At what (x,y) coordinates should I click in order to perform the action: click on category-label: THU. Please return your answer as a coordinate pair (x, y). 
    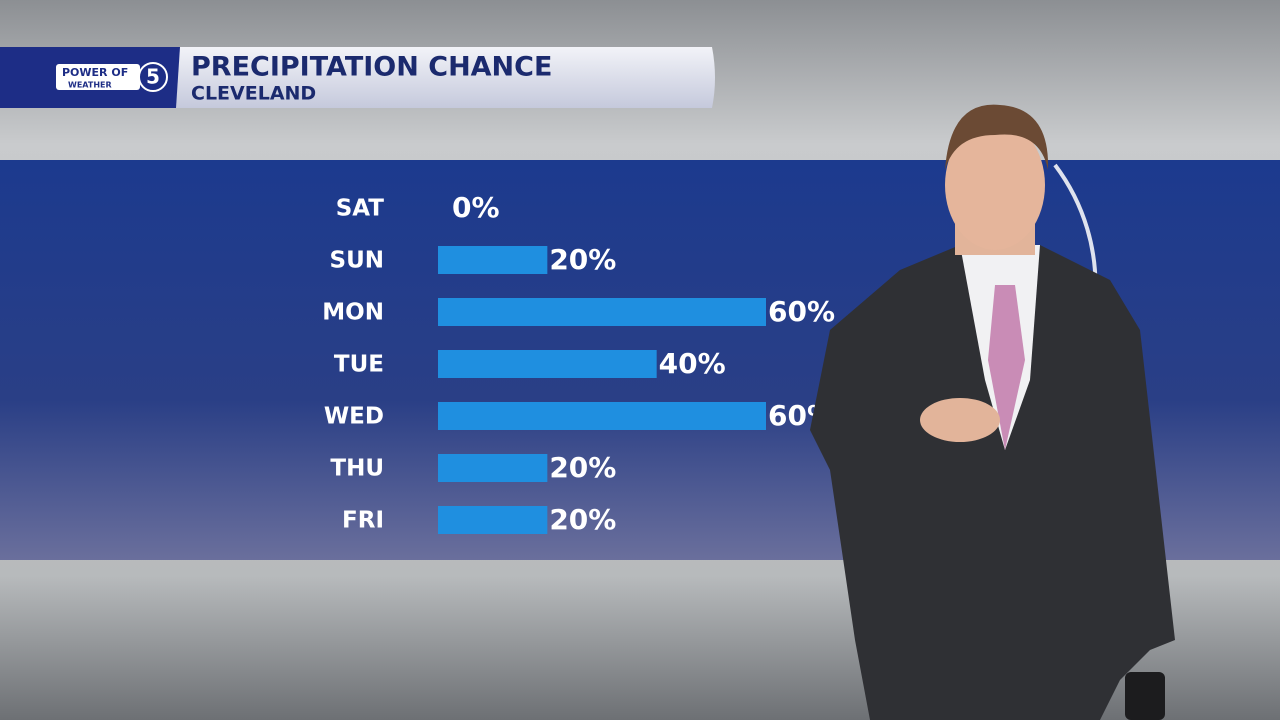
    Looking at the image, I should click on (357, 469).